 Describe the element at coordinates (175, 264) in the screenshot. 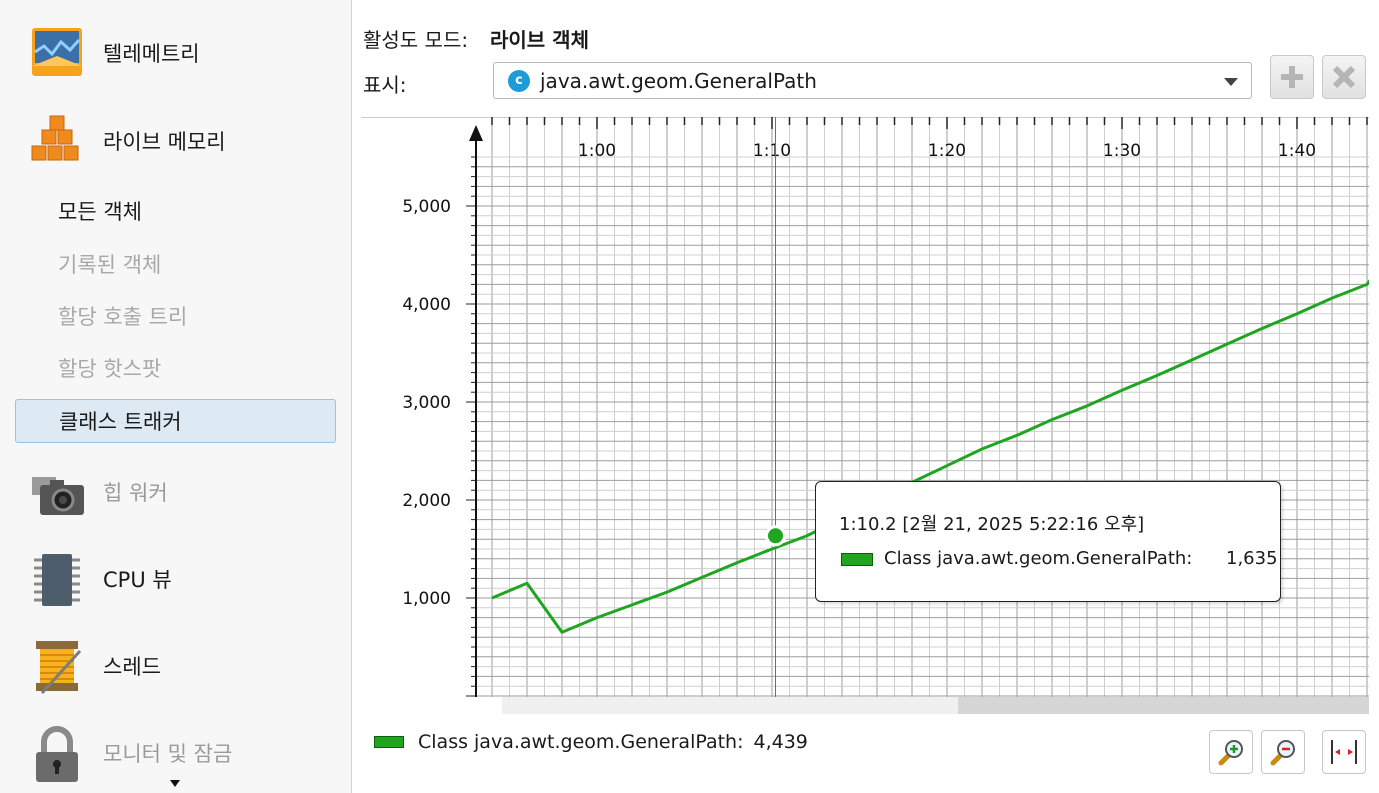

I see `sub-recorded-objects: 기록된 객체` at that location.